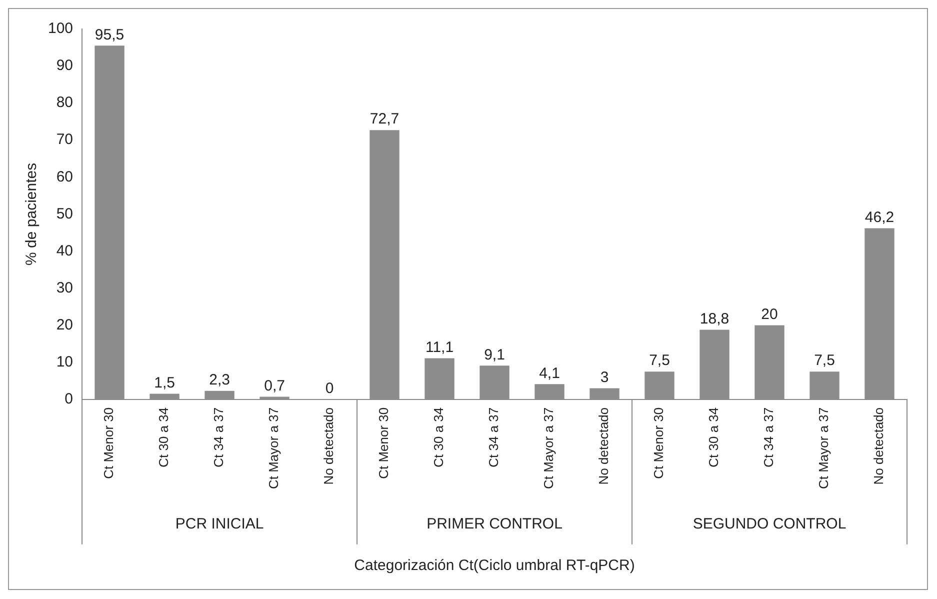 The height and width of the screenshot is (599, 937). Describe the element at coordinates (65, 177) in the screenshot. I see `y-tick-label: 60` at that location.